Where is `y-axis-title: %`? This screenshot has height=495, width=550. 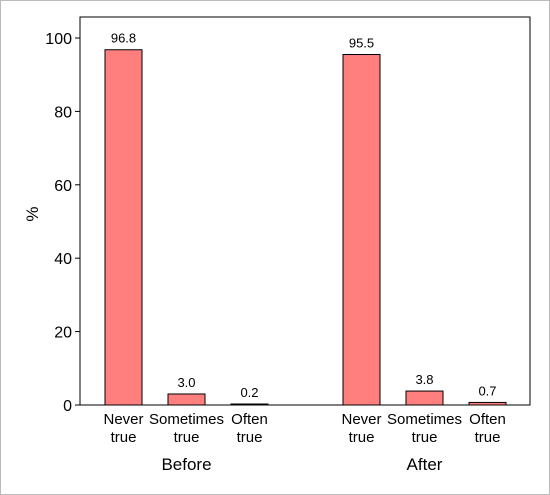
y-axis-title: % is located at coordinates (32, 213).